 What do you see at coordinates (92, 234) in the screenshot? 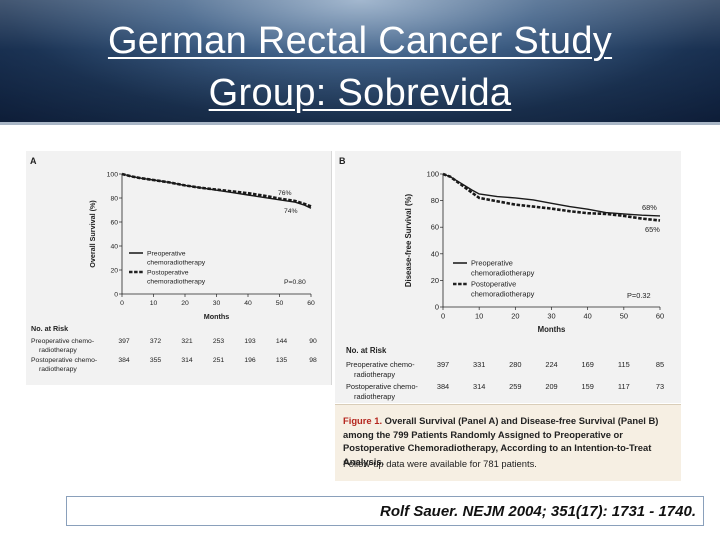
I see `y-axis-label: Overall Survival (%)` at bounding box center [92, 234].